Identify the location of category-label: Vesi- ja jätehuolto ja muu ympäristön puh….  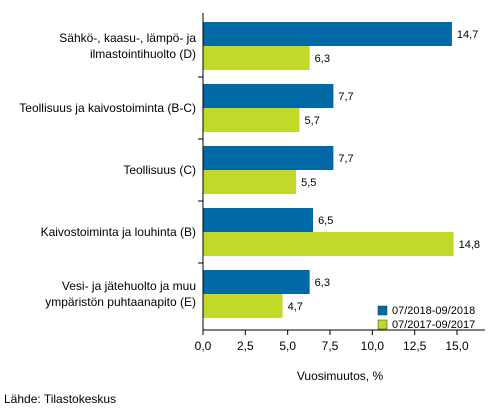
(120, 294).